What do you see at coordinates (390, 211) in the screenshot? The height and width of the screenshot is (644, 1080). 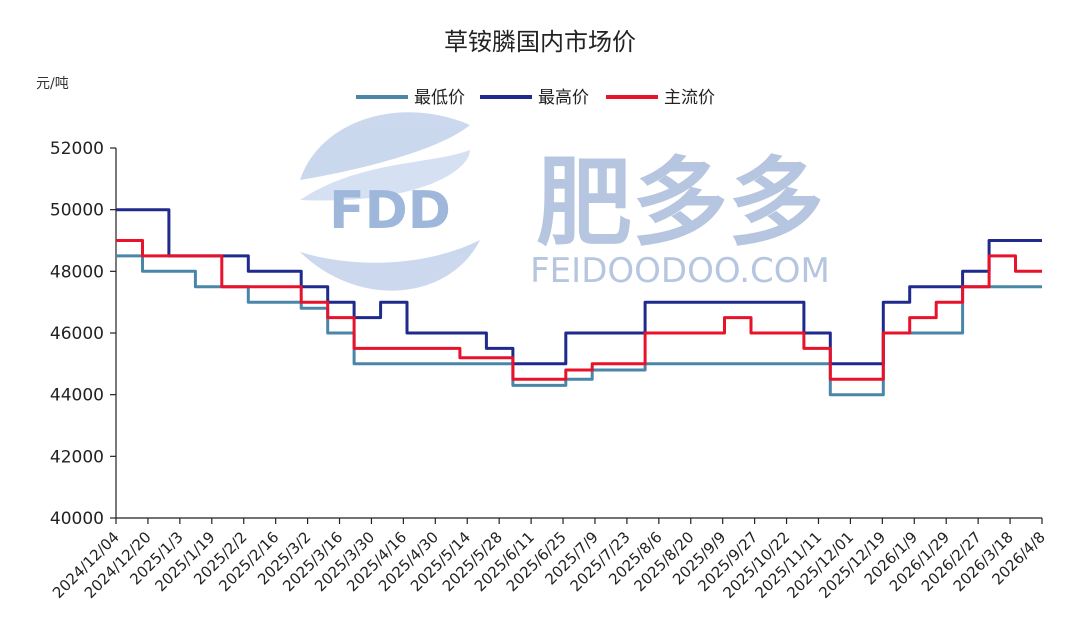 I see `watermark-logo-text: FDD` at bounding box center [390, 211].